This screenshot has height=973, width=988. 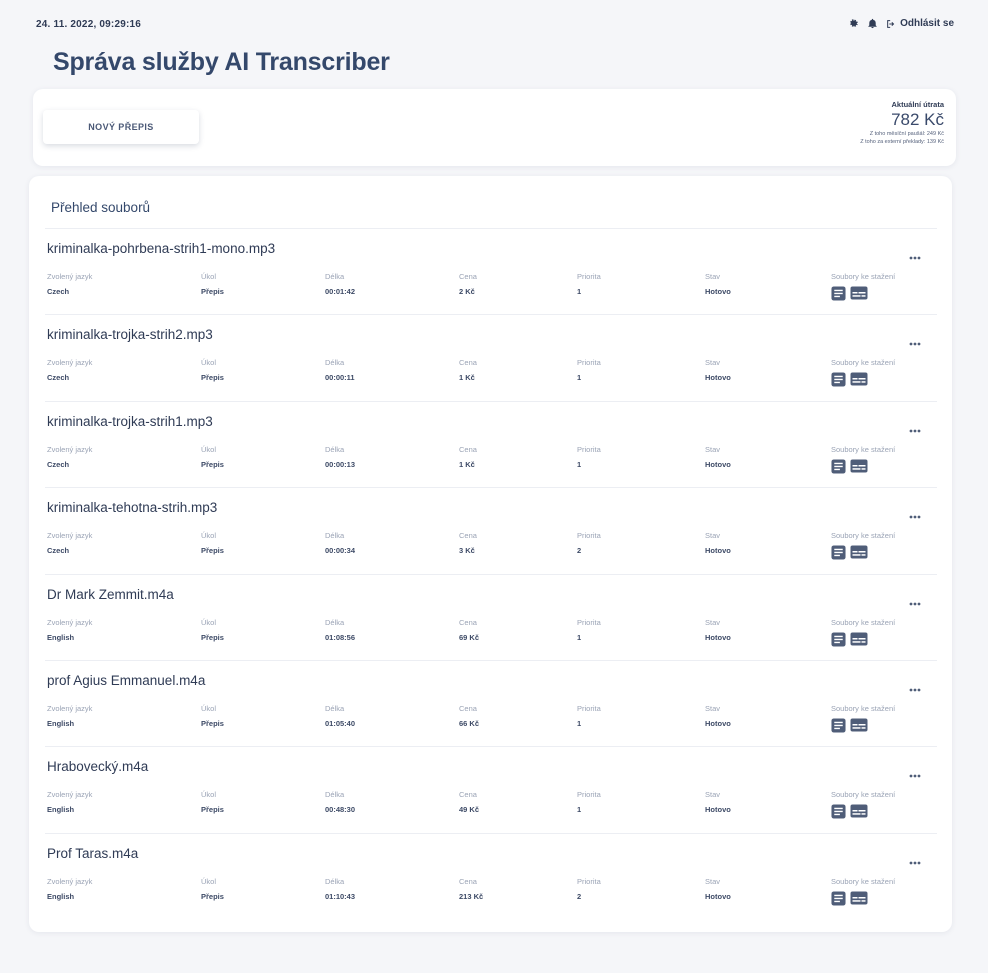 I want to click on logout-link: Odhlásit se, so click(x=920, y=23).